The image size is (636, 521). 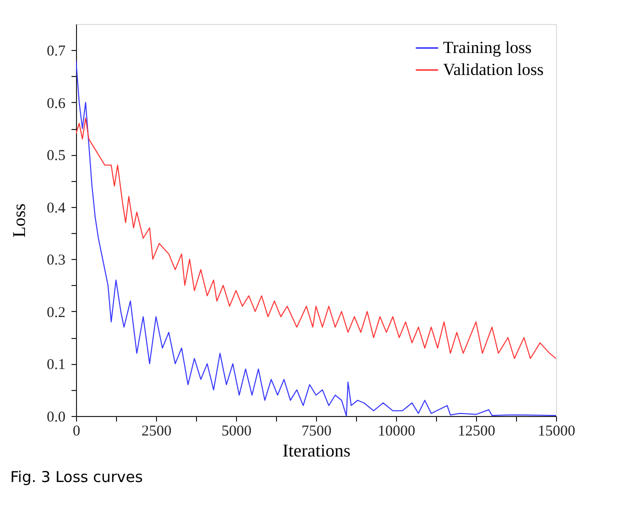 I want to click on y-tick-label: 0.7, so click(x=56, y=52).